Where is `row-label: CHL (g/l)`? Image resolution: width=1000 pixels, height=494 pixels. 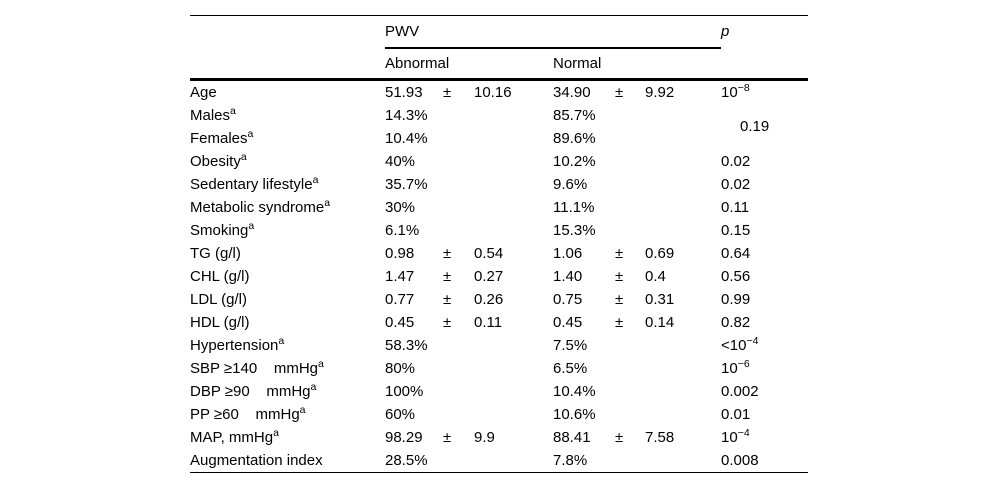 row-label: CHL (g/l) is located at coordinates (220, 276).